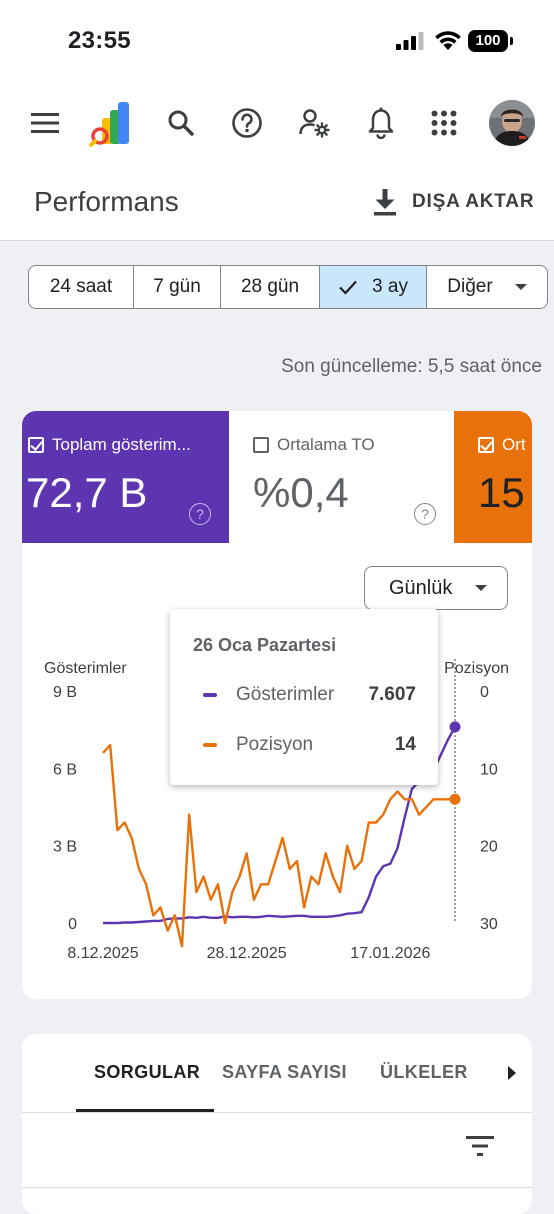 This screenshot has width=554, height=1214. What do you see at coordinates (147, 1072) in the screenshot?
I see `tab-queries: SORGULAR` at bounding box center [147, 1072].